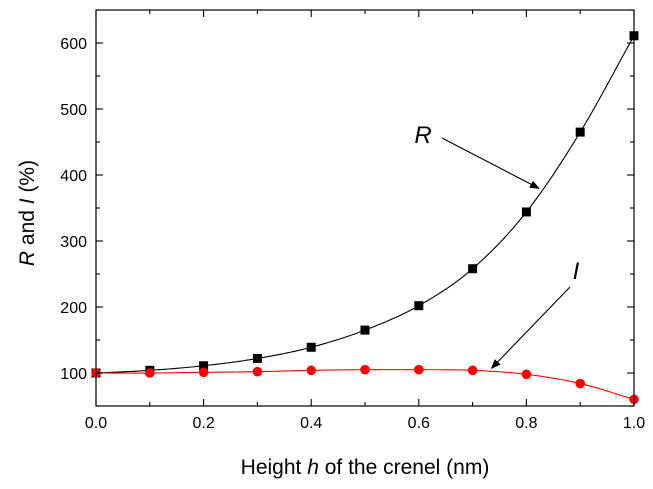 This screenshot has width=653, height=489. I want to click on x-tick-labels: 0.0 0.2 0.4 0.6 0.8 1.0, so click(365, 423).